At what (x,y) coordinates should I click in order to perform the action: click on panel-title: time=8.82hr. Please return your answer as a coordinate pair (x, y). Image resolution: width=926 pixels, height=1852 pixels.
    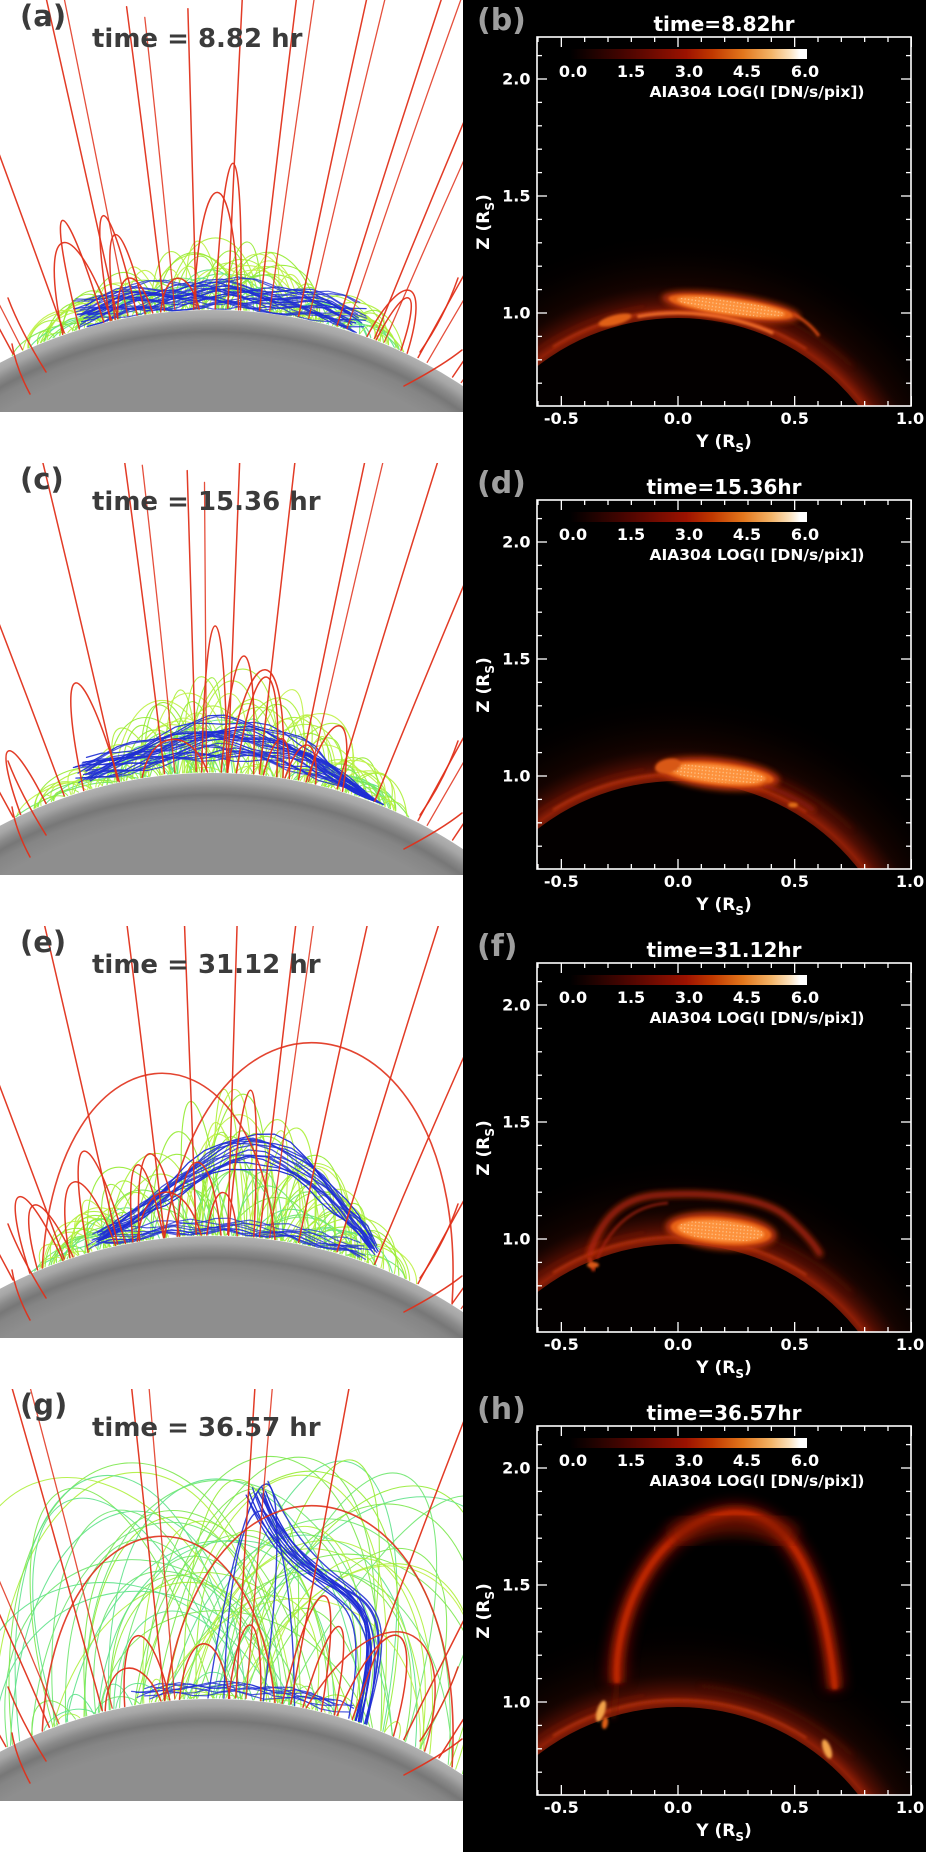
    Looking at the image, I should click on (723, 24).